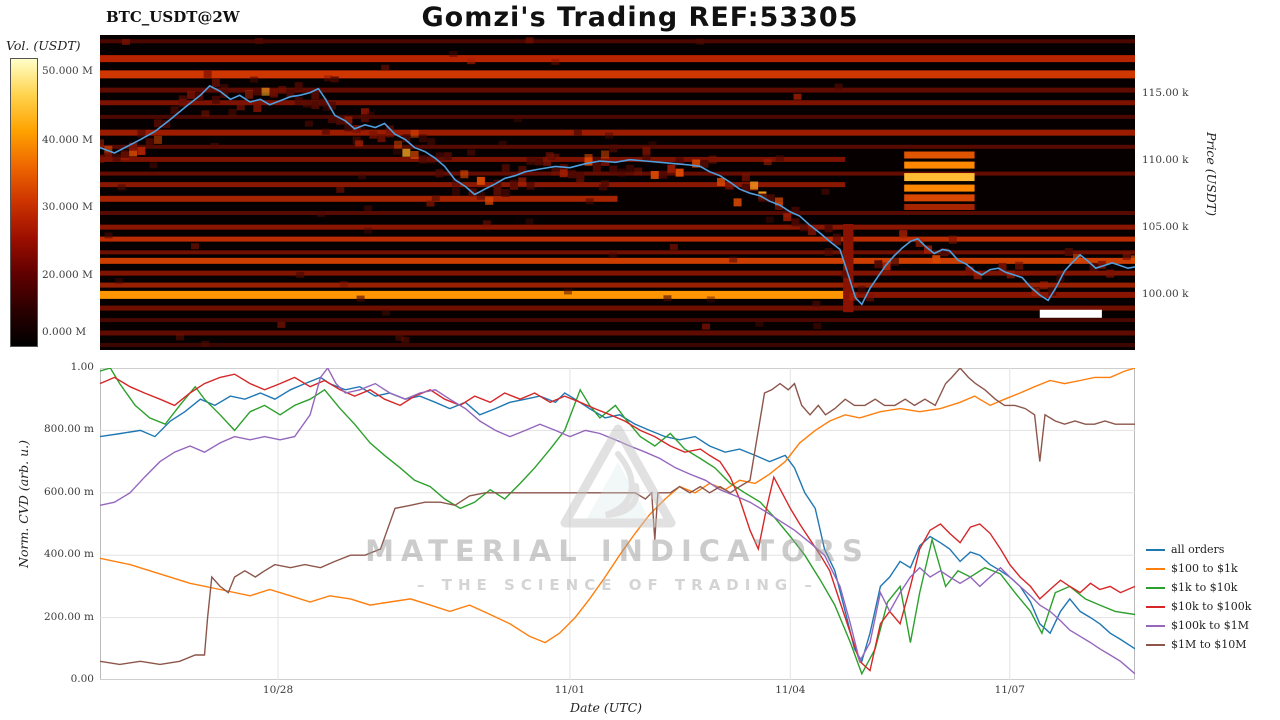 The width and height of the screenshot is (1280, 720). Describe the element at coordinates (67, 139) in the screenshot. I see `colorbar-tick-label: 40.000 M` at that location.